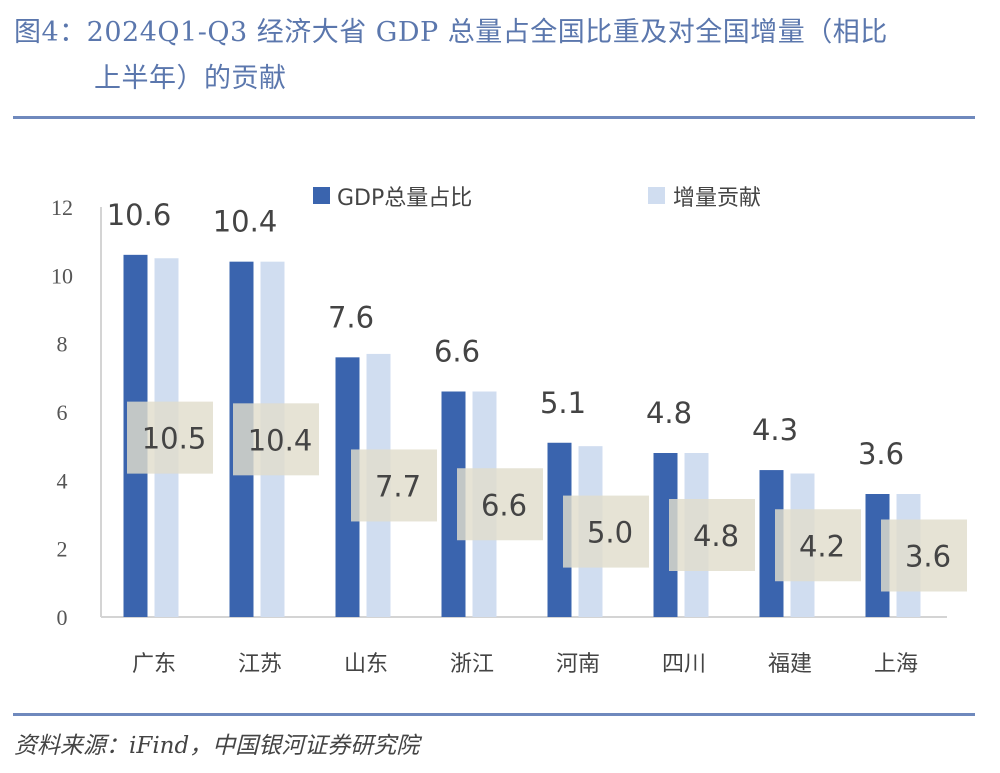 This screenshot has width=1000, height=773. What do you see at coordinates (472, 664) in the screenshot?
I see `x-tick-label: 浙江` at bounding box center [472, 664].